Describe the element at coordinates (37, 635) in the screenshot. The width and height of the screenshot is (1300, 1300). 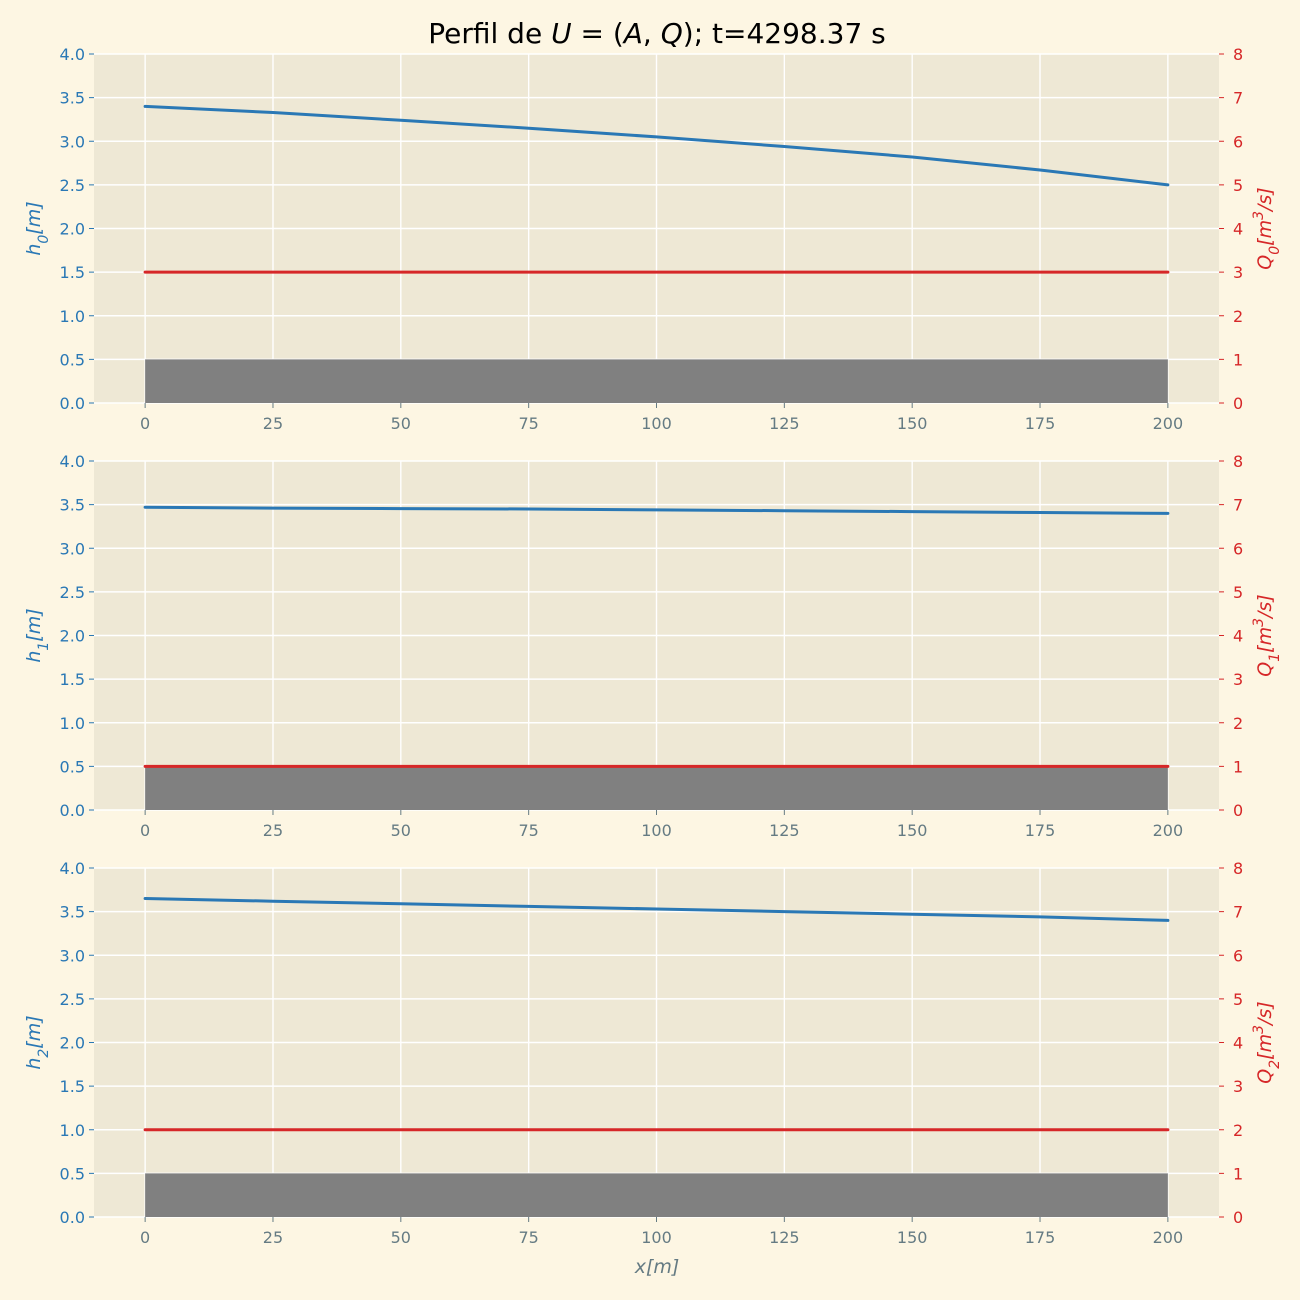
I see `y-left-axis-label: h1[m]` at that location.